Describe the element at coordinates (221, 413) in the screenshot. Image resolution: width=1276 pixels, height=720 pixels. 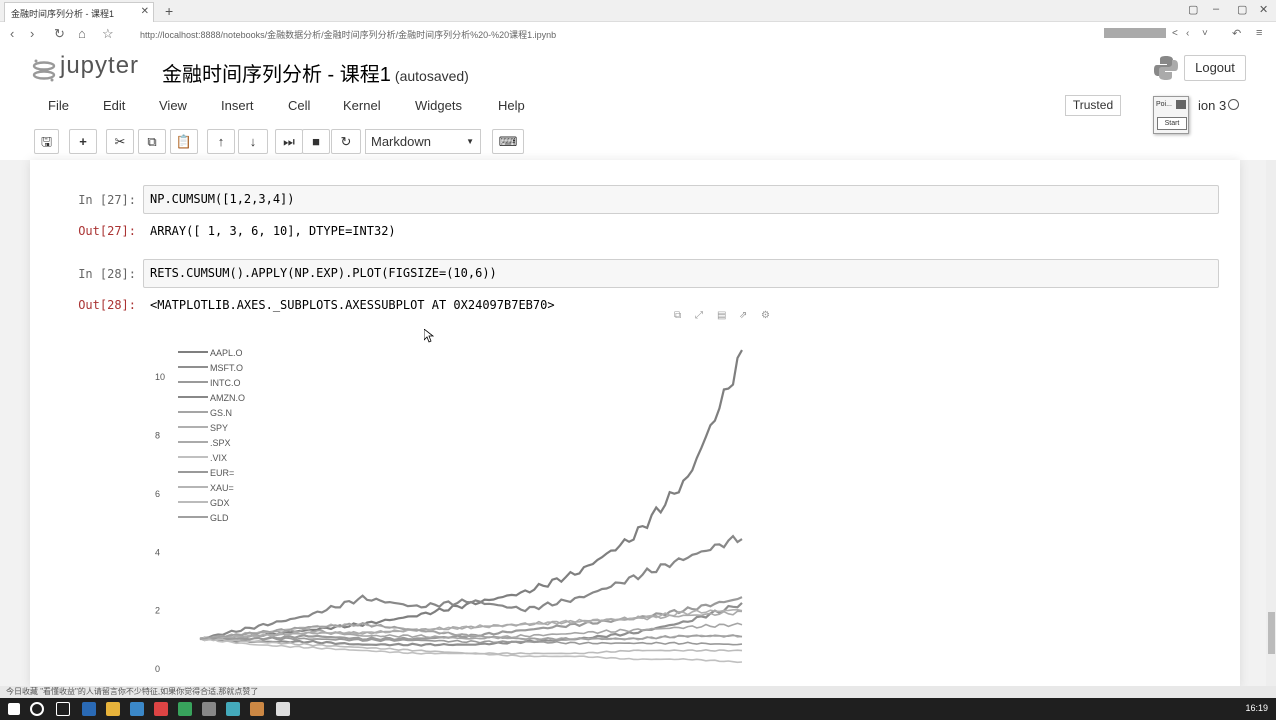
I see `legend-label: GS.N` at that location.